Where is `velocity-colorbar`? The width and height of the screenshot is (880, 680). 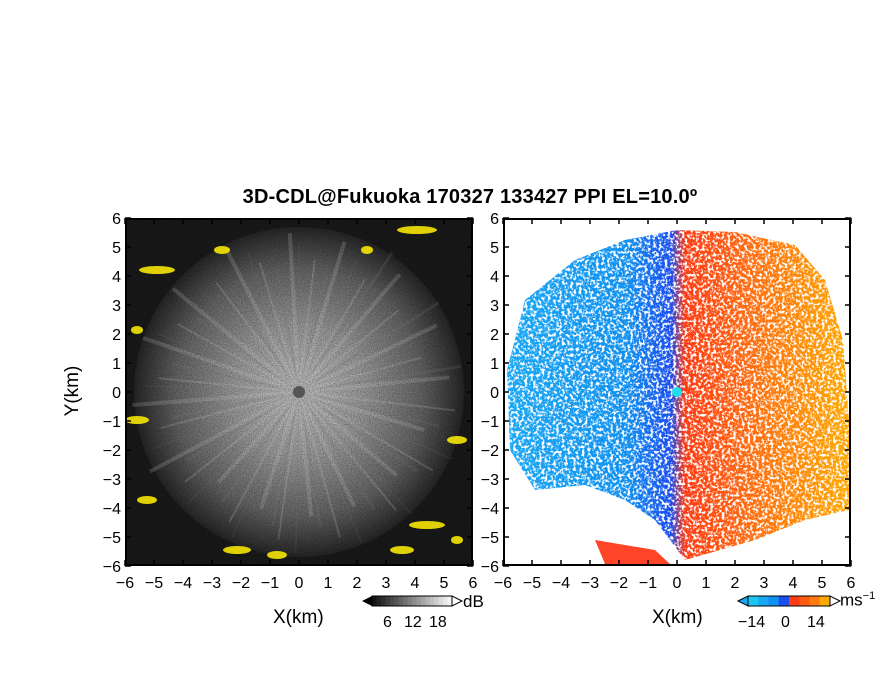
velocity-colorbar is located at coordinates (789, 601).